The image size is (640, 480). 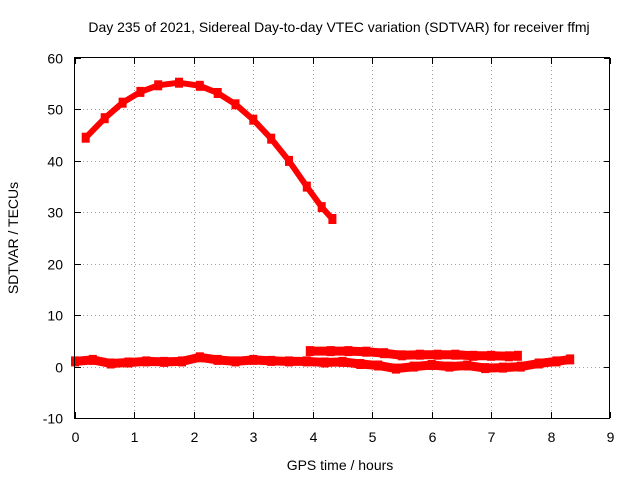 I want to click on y-tick-label: 20, so click(x=55, y=265).